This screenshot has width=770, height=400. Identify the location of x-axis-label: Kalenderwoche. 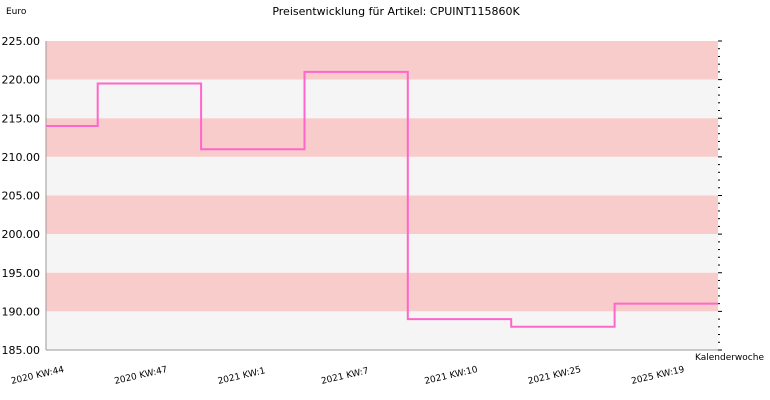
(729, 358).